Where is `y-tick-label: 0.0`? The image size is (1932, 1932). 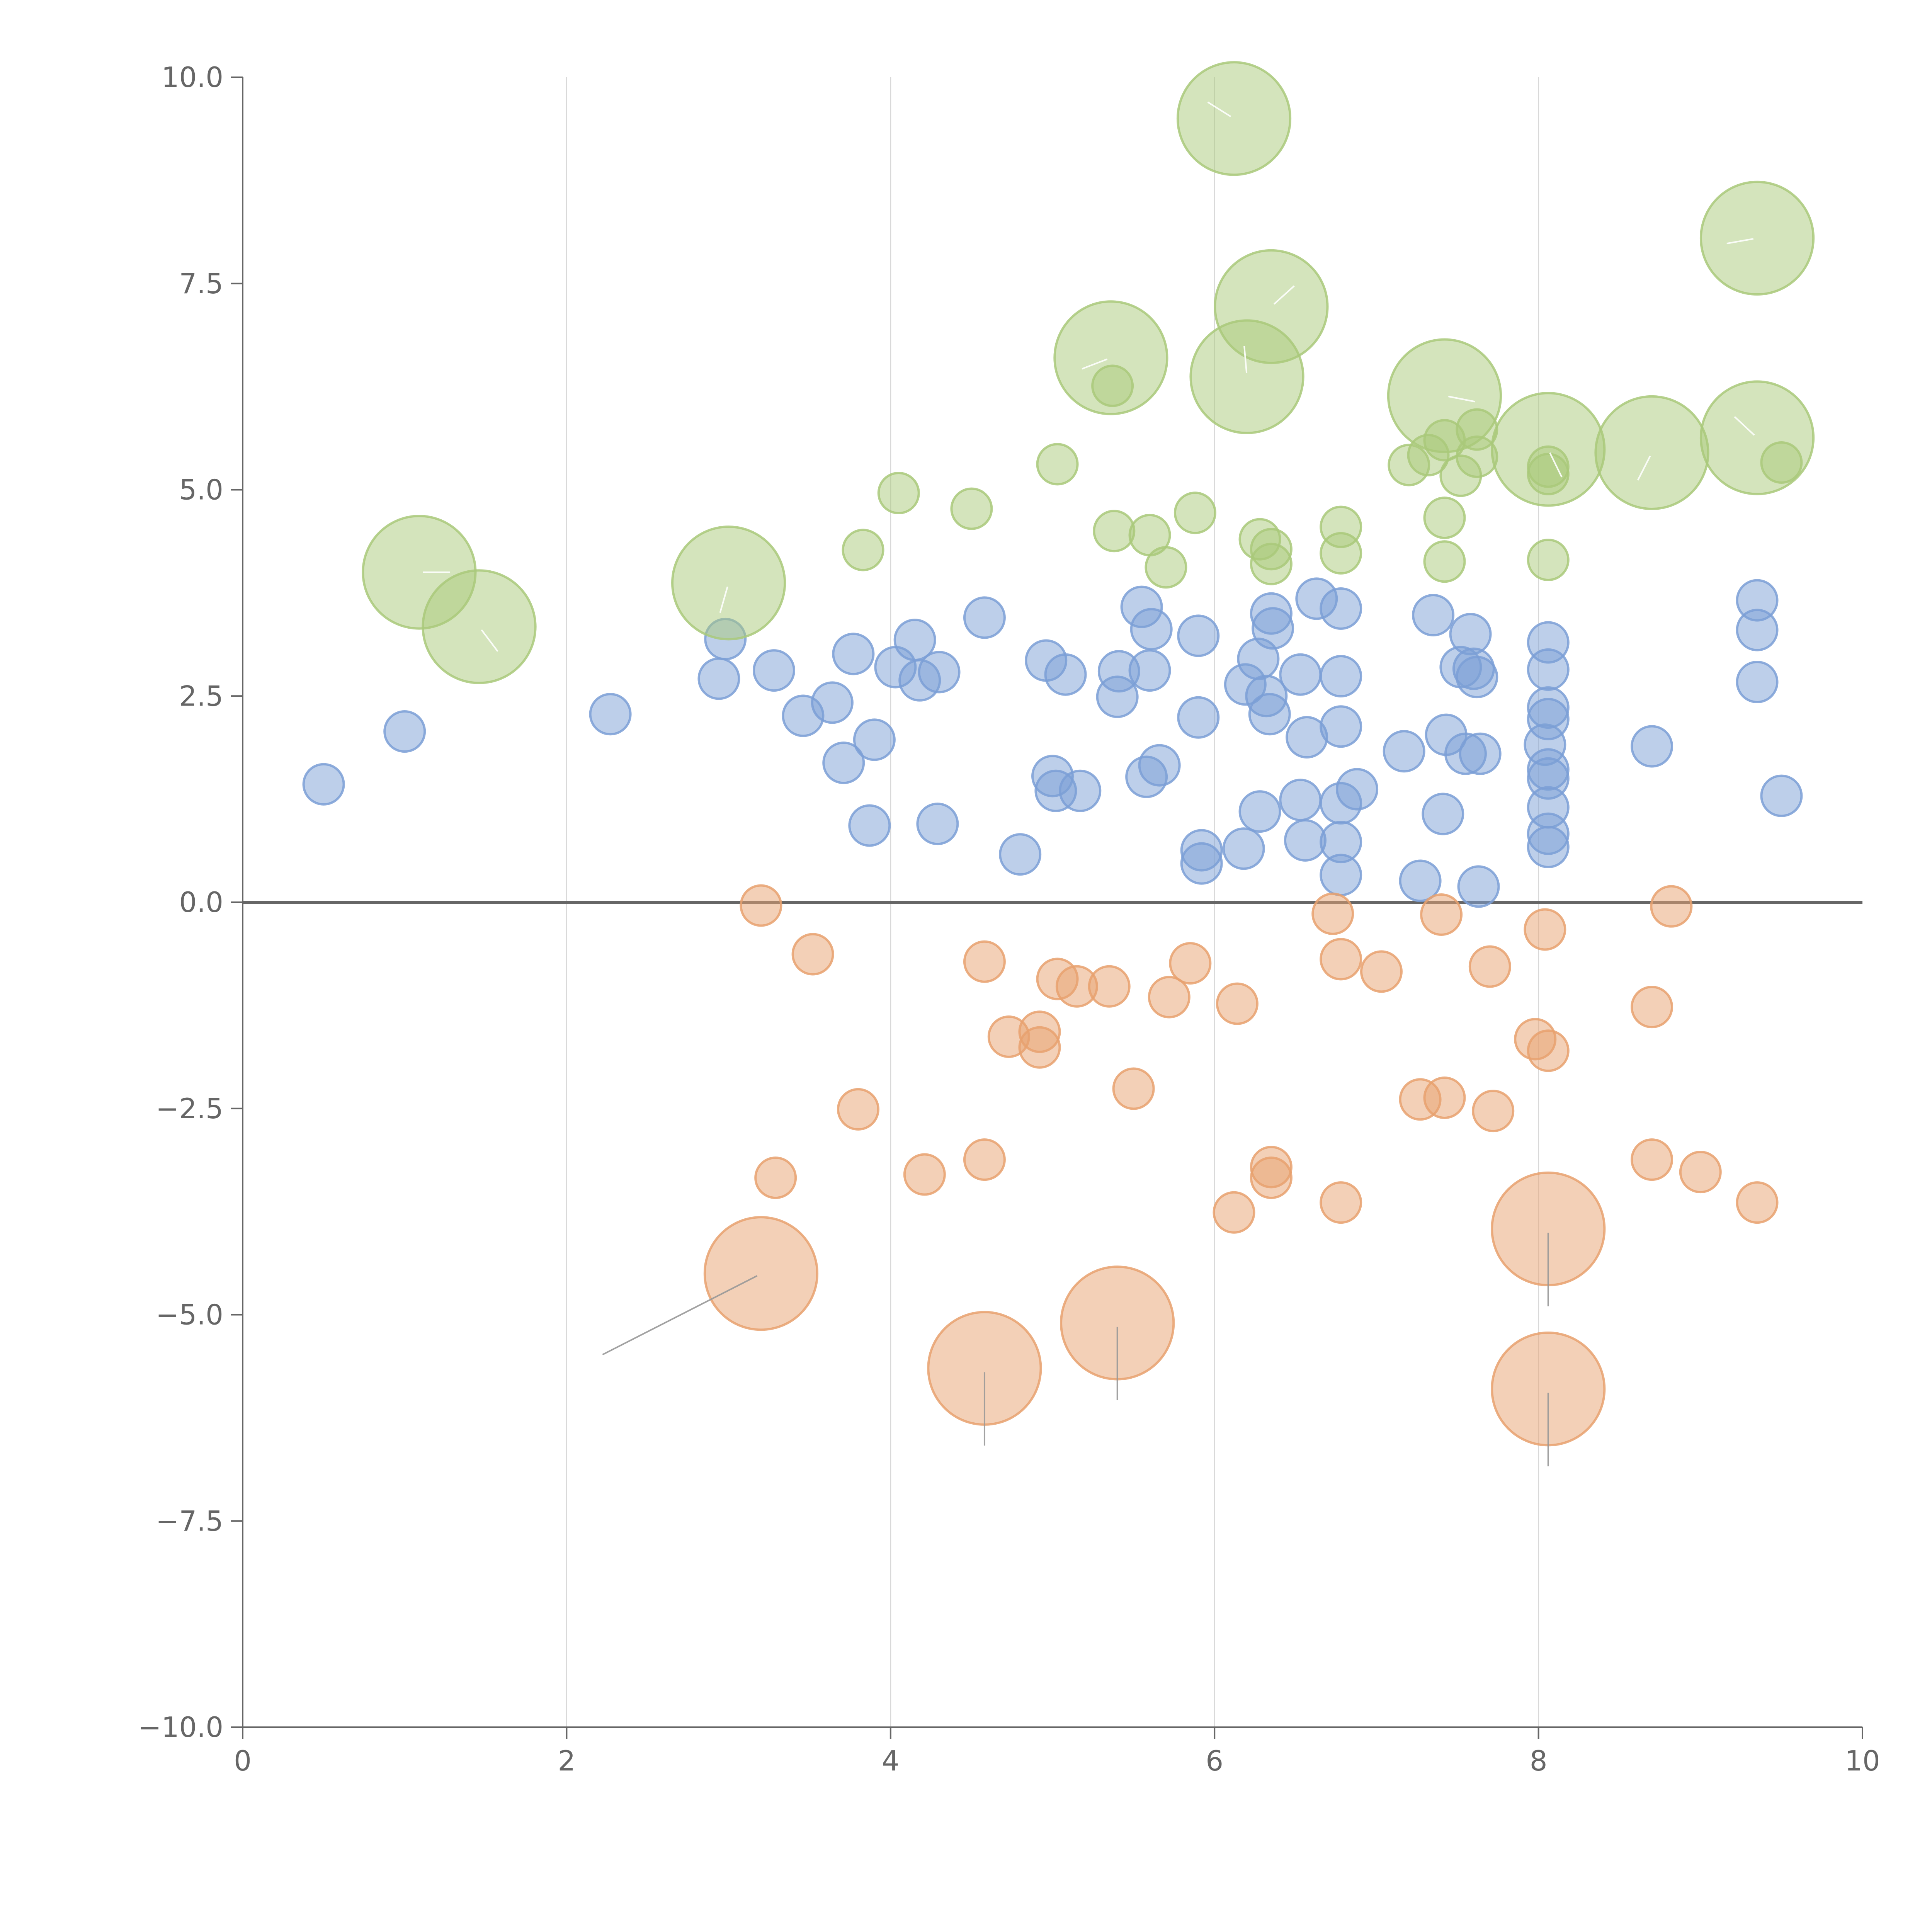 y-tick-label: 0.0 is located at coordinates (201, 902).